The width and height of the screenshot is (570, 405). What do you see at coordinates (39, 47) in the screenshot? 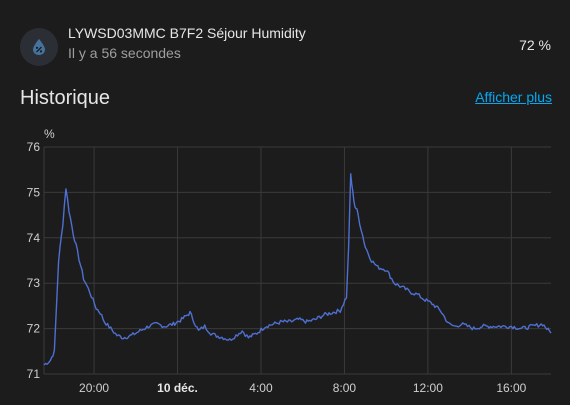
I see `water-percent-icon` at bounding box center [39, 47].